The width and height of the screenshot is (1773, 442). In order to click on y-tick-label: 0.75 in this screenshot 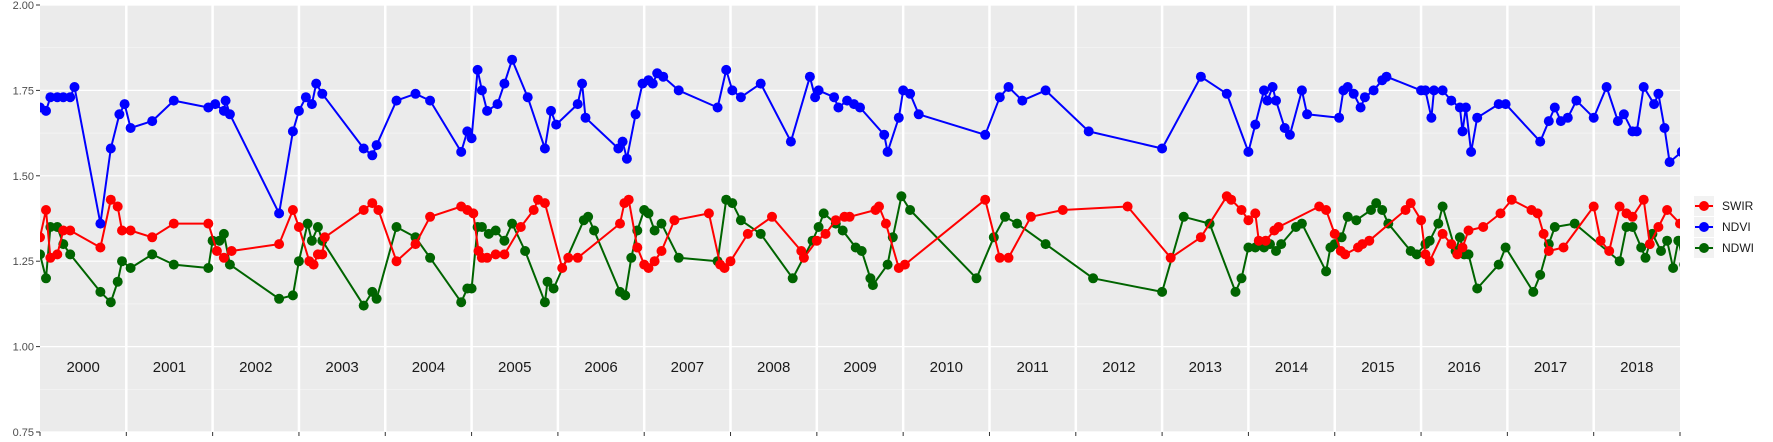, I will do `click(23, 433)`.